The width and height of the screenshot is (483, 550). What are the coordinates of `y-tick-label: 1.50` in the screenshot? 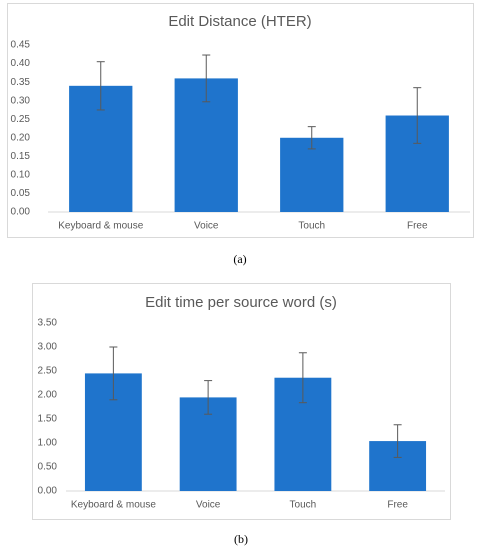 It's located at (48, 419).